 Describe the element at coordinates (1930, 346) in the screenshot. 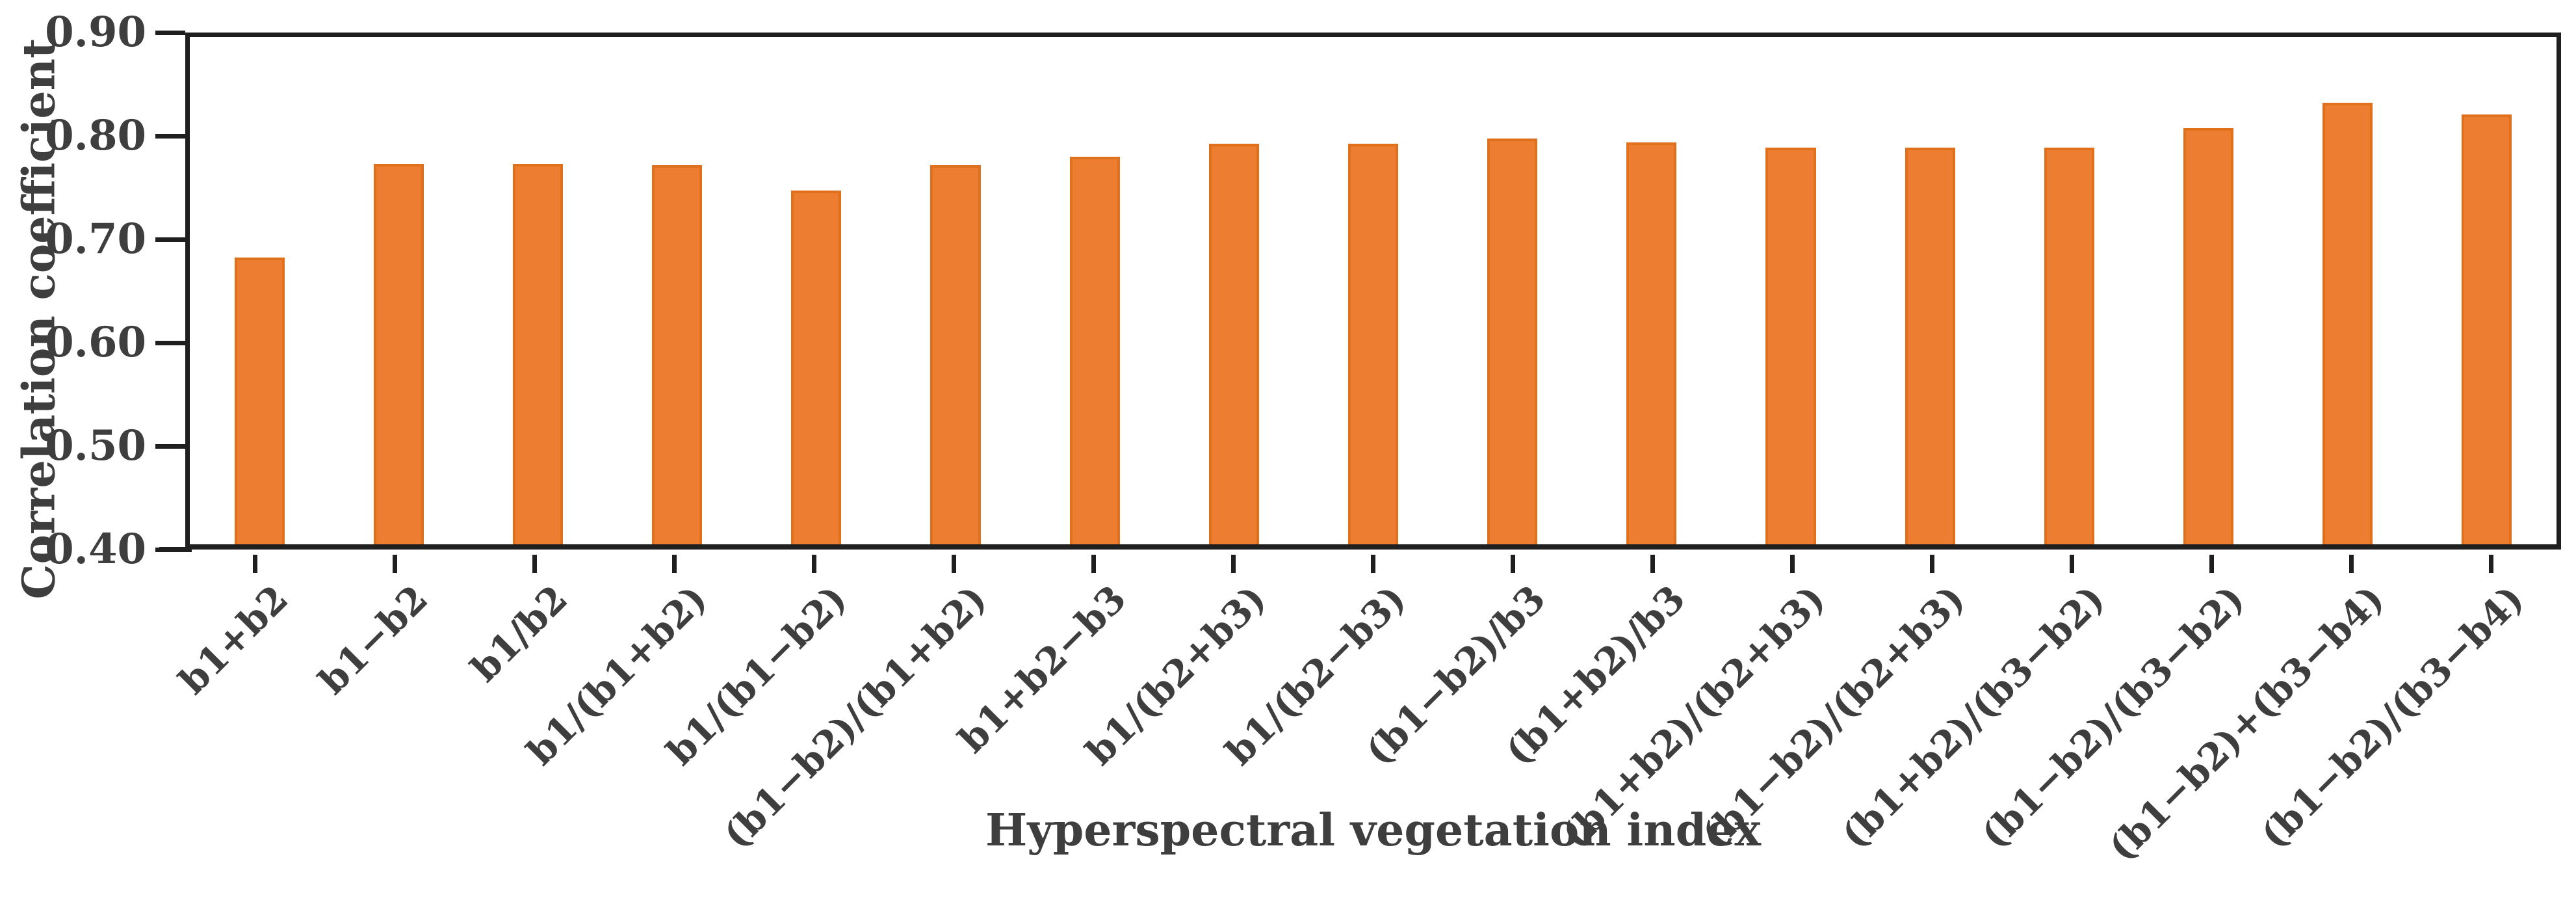

I see `bar-(b1−b2)/(b2+b3)` at that location.